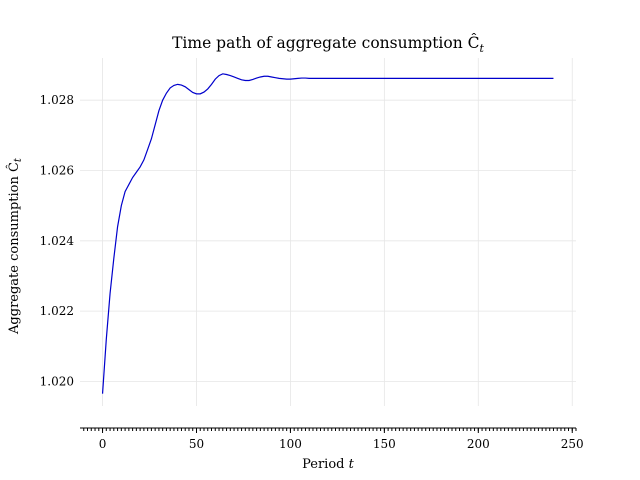 The width and height of the screenshot is (640, 480). I want to click on x-axis: 0 50 100 150 200 250, so click(332, 439).